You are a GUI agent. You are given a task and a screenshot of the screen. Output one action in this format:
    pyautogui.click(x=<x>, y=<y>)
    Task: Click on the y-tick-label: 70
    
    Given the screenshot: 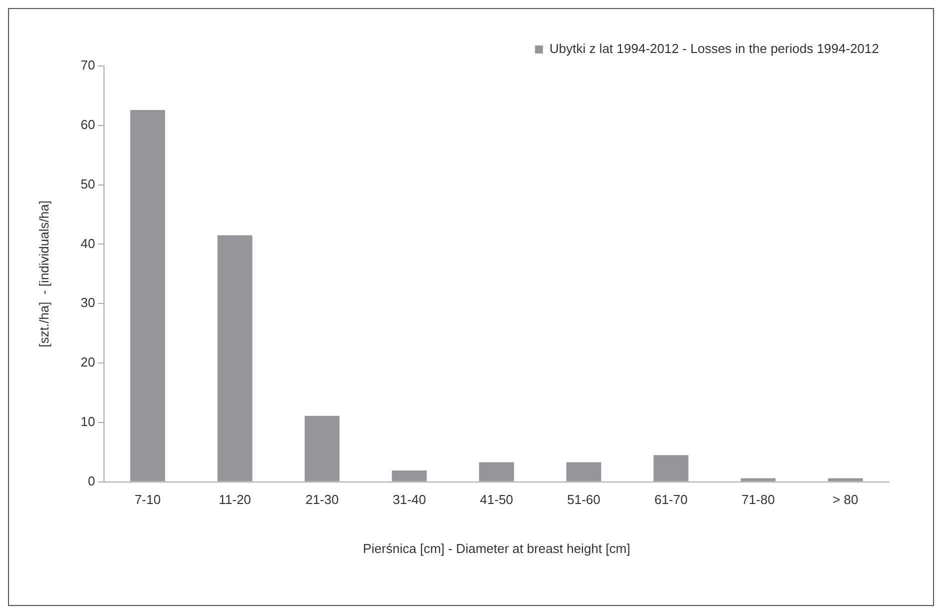 What is the action you would take?
    pyautogui.click(x=88, y=65)
    